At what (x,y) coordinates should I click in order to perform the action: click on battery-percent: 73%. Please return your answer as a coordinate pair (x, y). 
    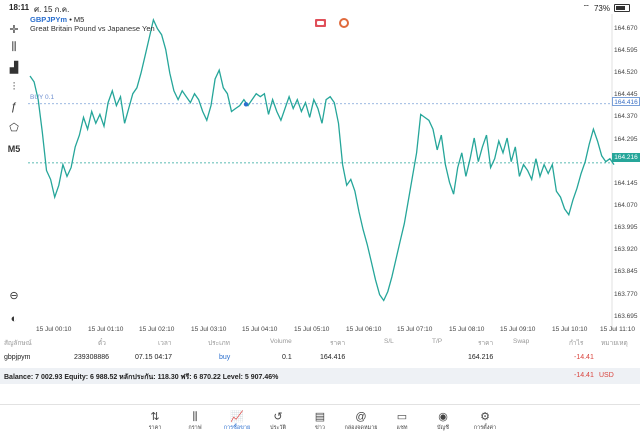
    Looking at the image, I should click on (601, 8).